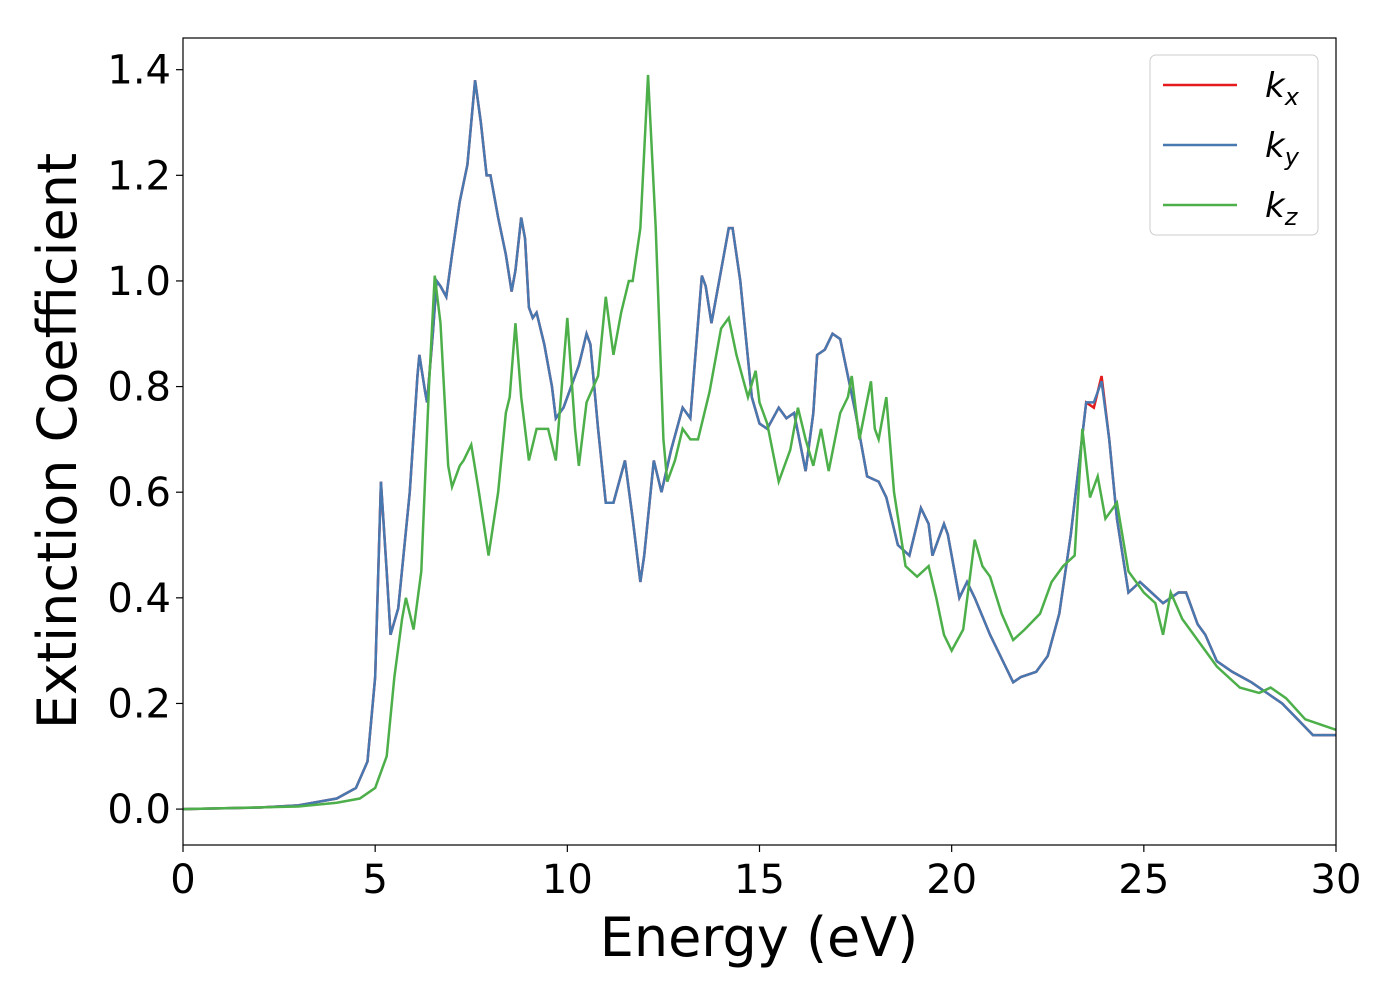 Image resolution: width=1400 pixels, height=1000 pixels. Describe the element at coordinates (139, 599) in the screenshot. I see `y-tick-label: 0.4` at that location.